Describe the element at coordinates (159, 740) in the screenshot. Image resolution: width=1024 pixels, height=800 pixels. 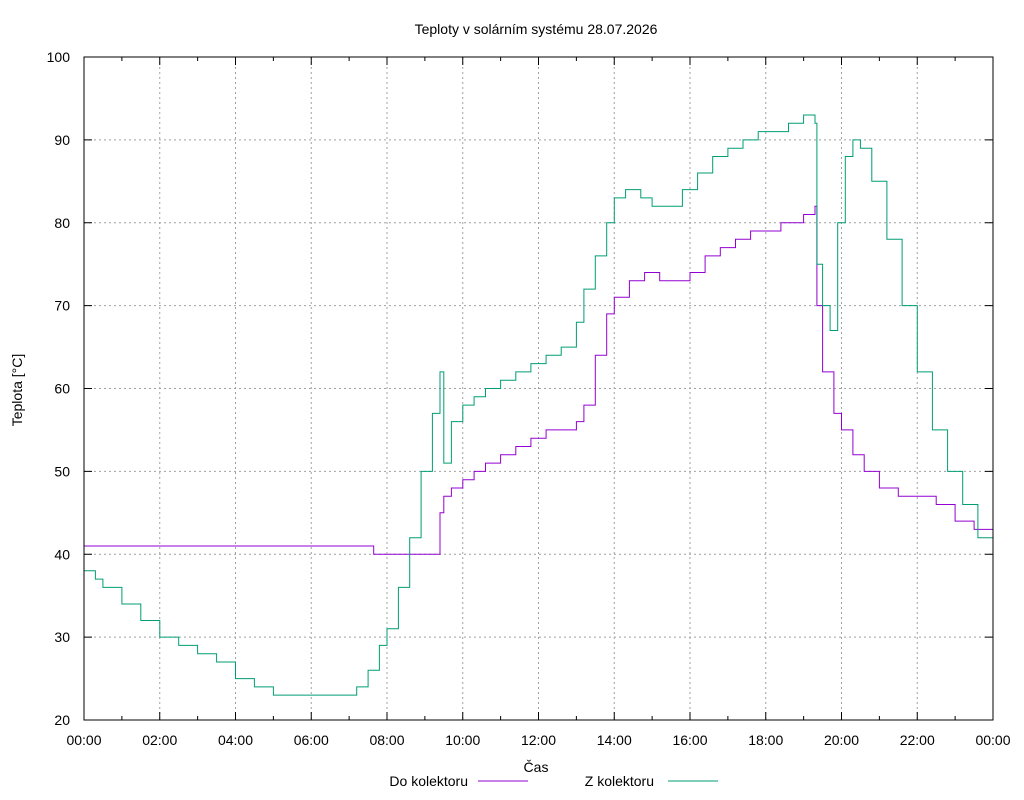
I see `x-tick-label: 02:00` at that location.